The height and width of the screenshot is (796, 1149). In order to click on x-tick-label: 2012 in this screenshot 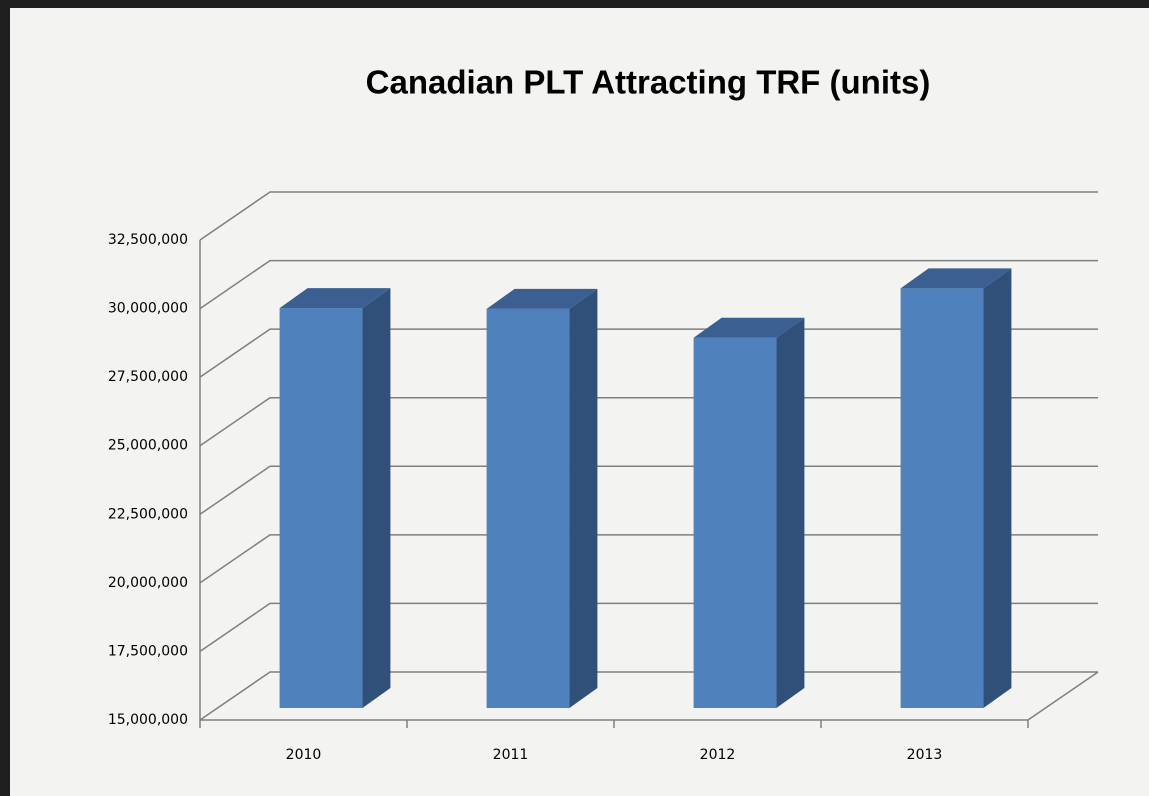, I will do `click(718, 755)`.